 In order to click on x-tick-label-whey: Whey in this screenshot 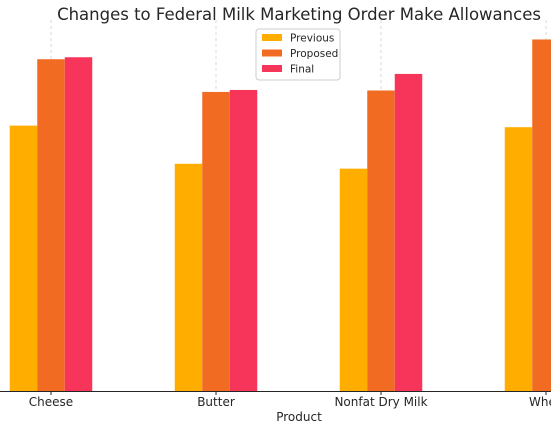, I will do `click(540, 402)`.